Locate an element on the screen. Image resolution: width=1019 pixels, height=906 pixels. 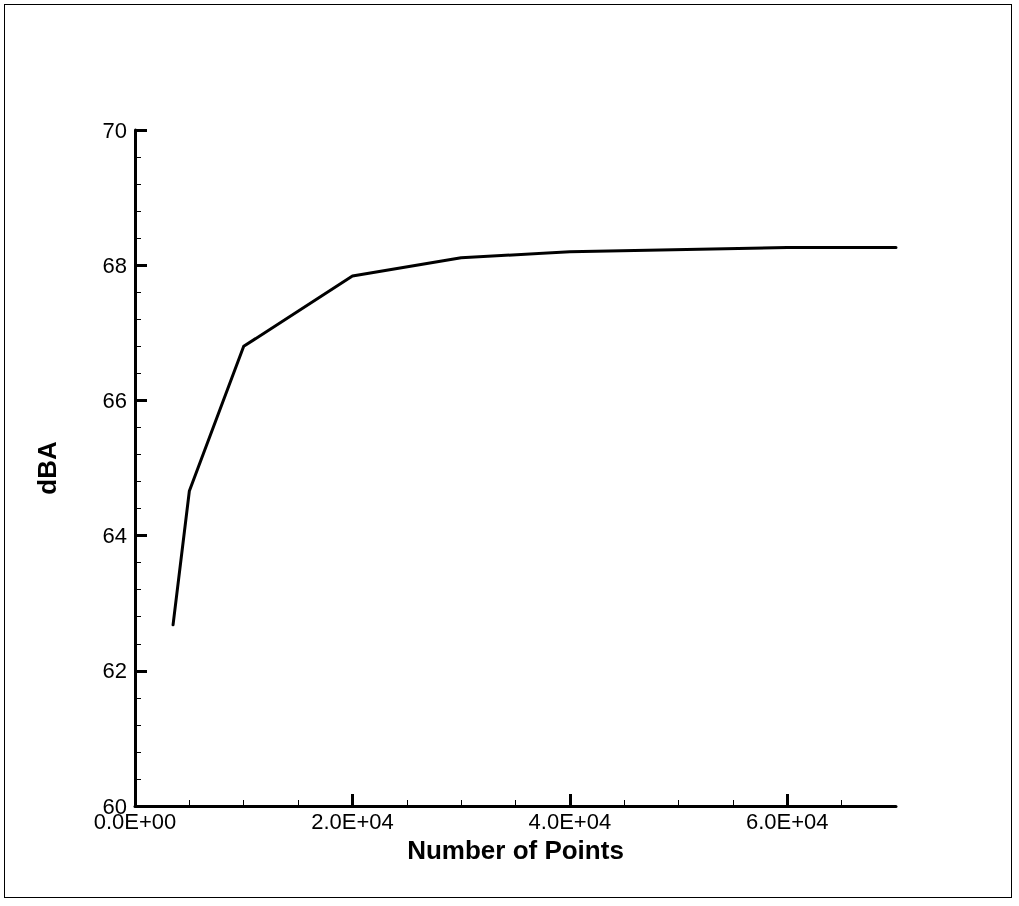
y-tick-label: 66 is located at coordinates (114, 400).